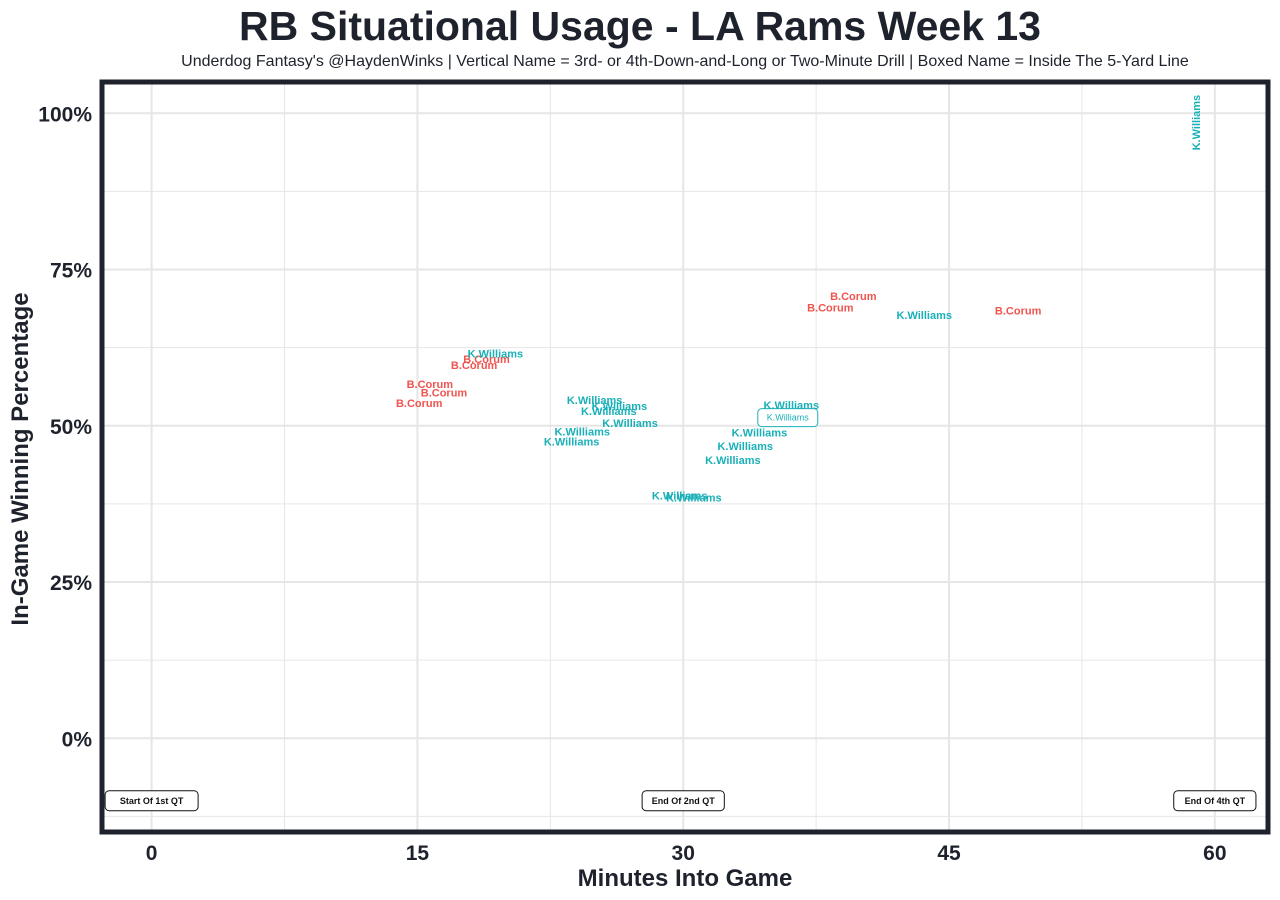 The image size is (1280, 900). What do you see at coordinates (685, 878) in the screenshot?
I see `x-axis-title: Minutes Into Game` at bounding box center [685, 878].